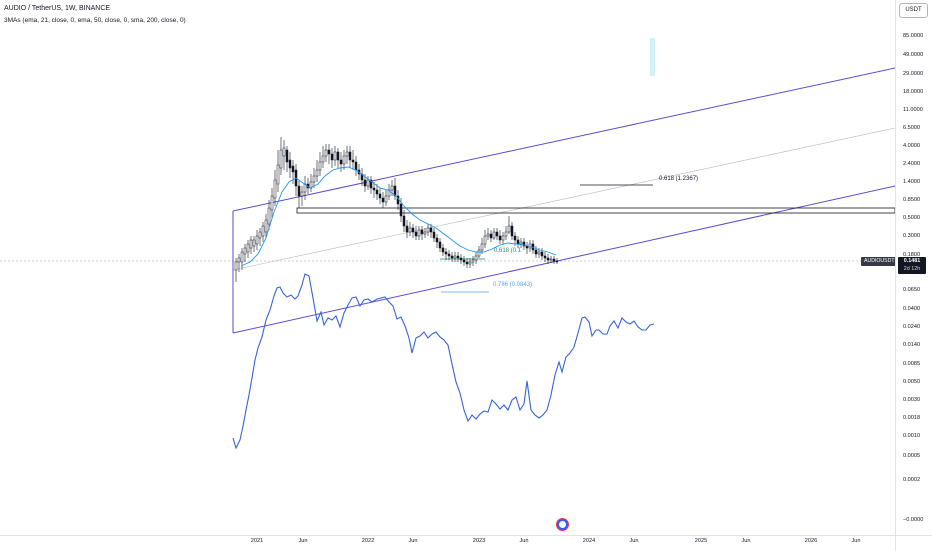 This screenshot has height=551, width=932. Describe the element at coordinates (912, 255) in the screenshot. I see `price-tick: 0.1800` at that location.